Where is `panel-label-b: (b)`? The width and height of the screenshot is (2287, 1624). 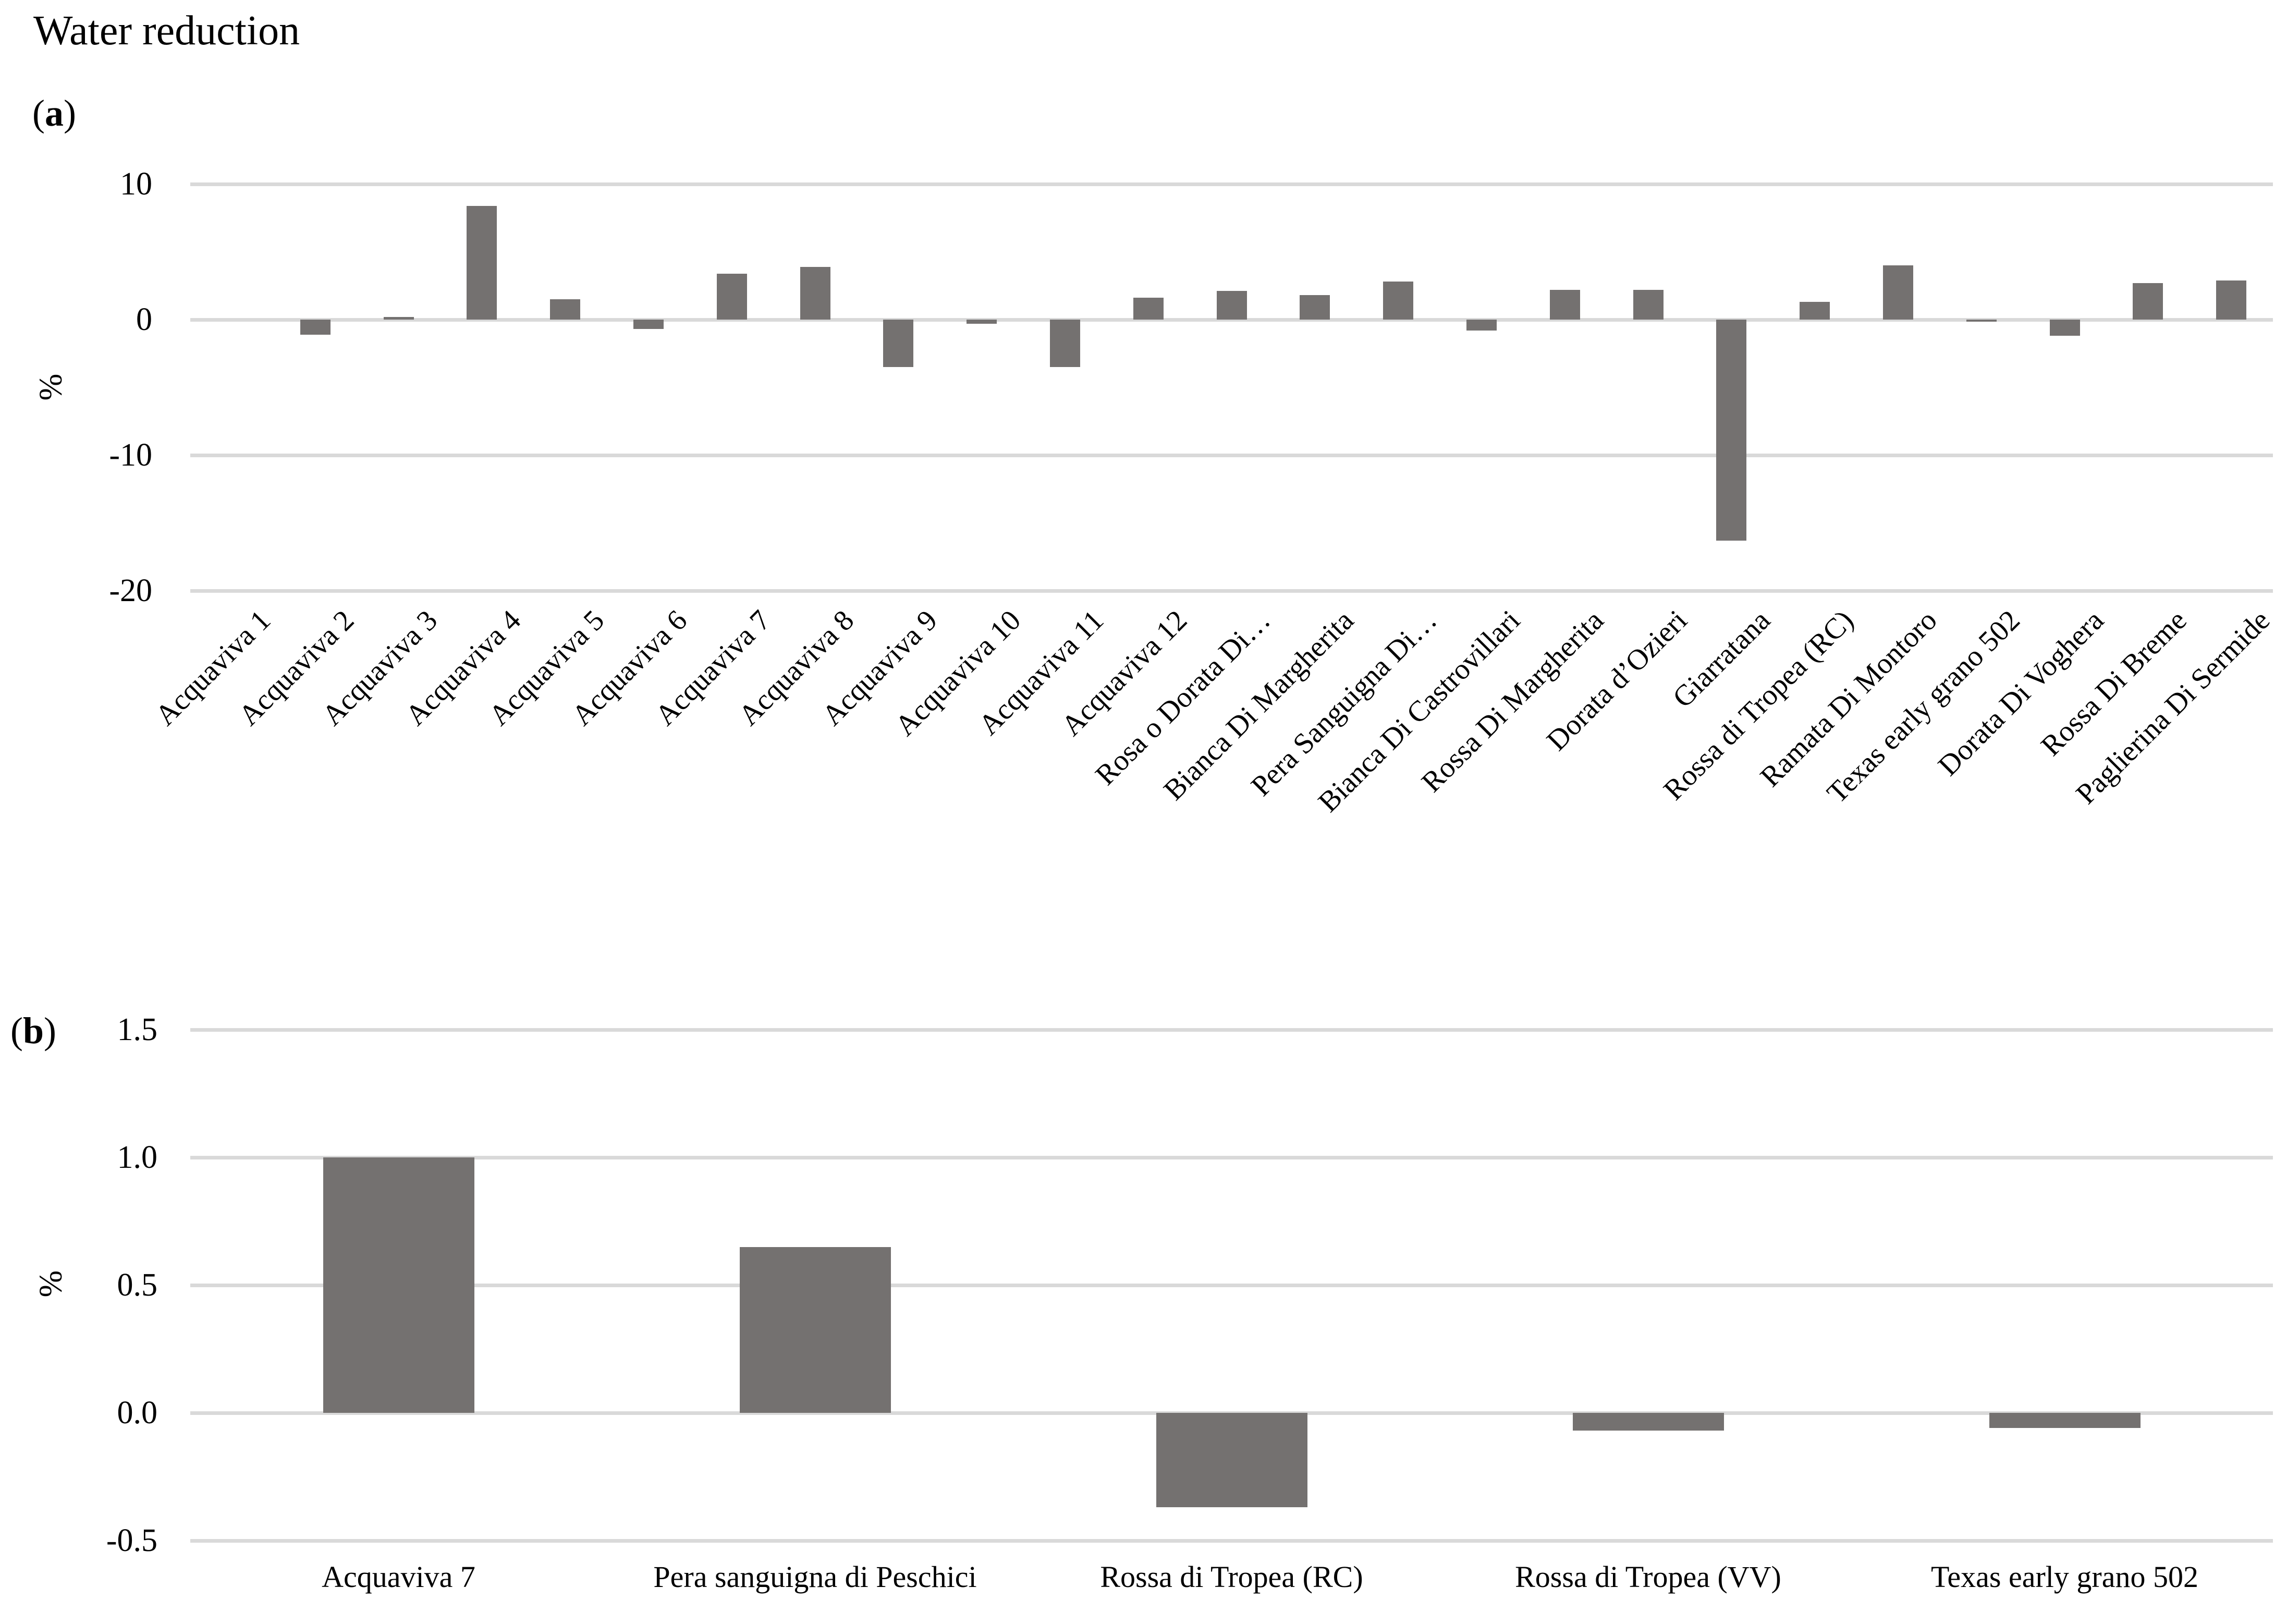
panel-label-b: (b) is located at coordinates (33, 1031).